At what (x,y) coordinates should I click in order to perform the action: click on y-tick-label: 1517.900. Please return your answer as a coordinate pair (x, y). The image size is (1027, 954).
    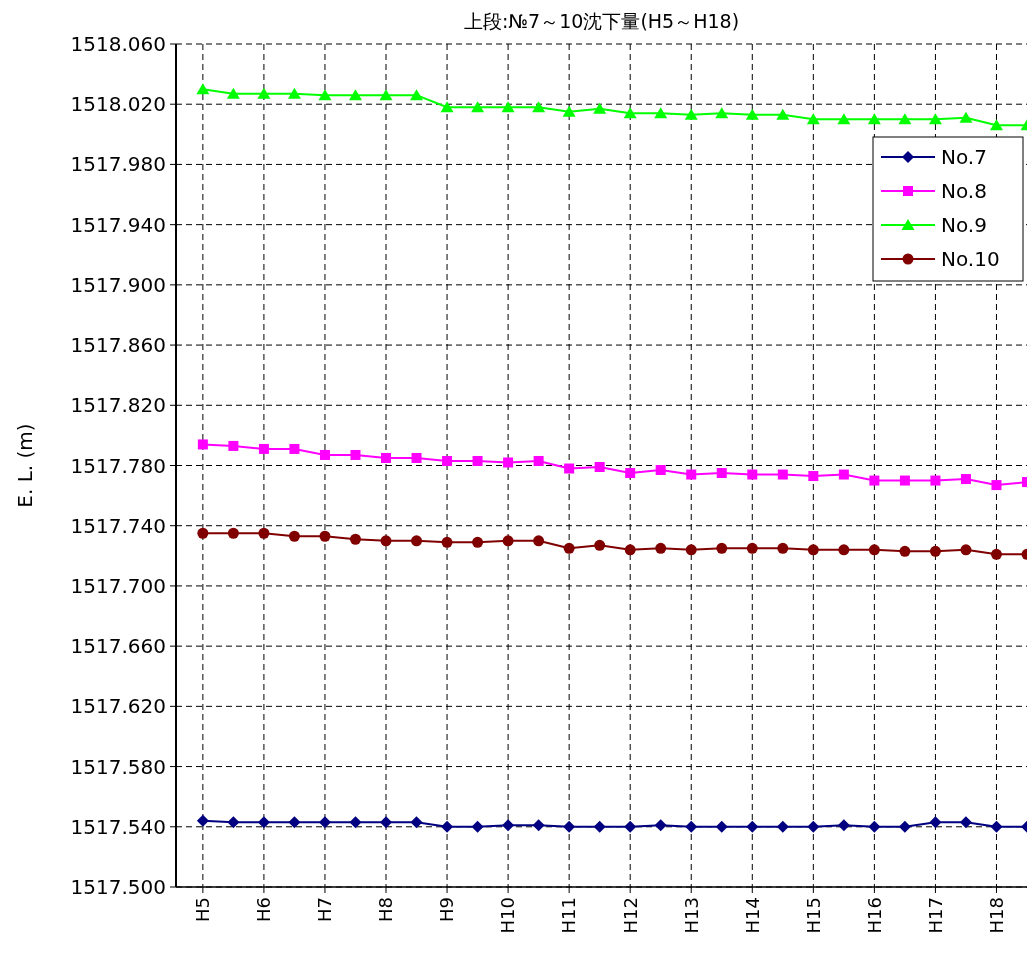
    Looking at the image, I should click on (118, 284).